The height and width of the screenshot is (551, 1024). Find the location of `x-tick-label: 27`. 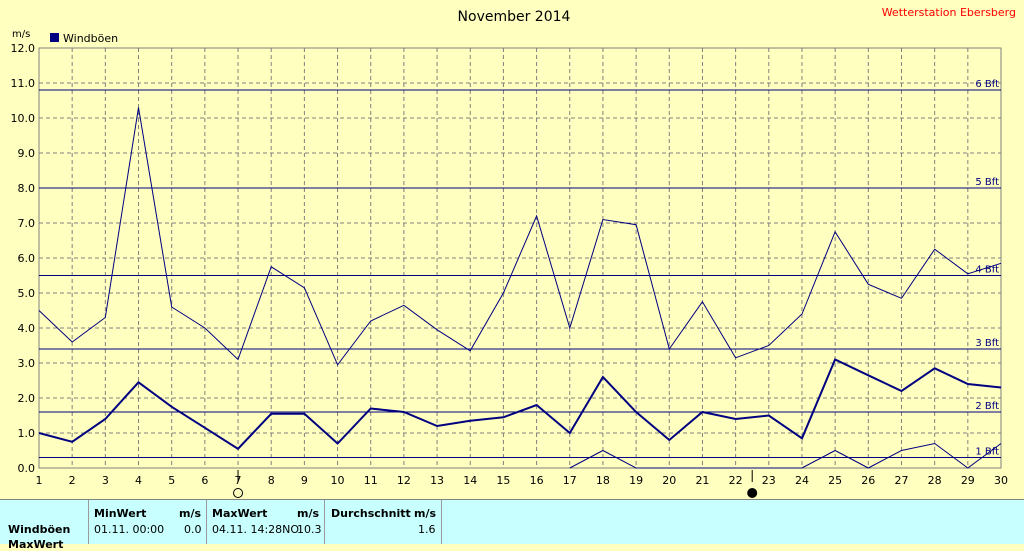

x-tick-label: 27 is located at coordinates (901, 480).